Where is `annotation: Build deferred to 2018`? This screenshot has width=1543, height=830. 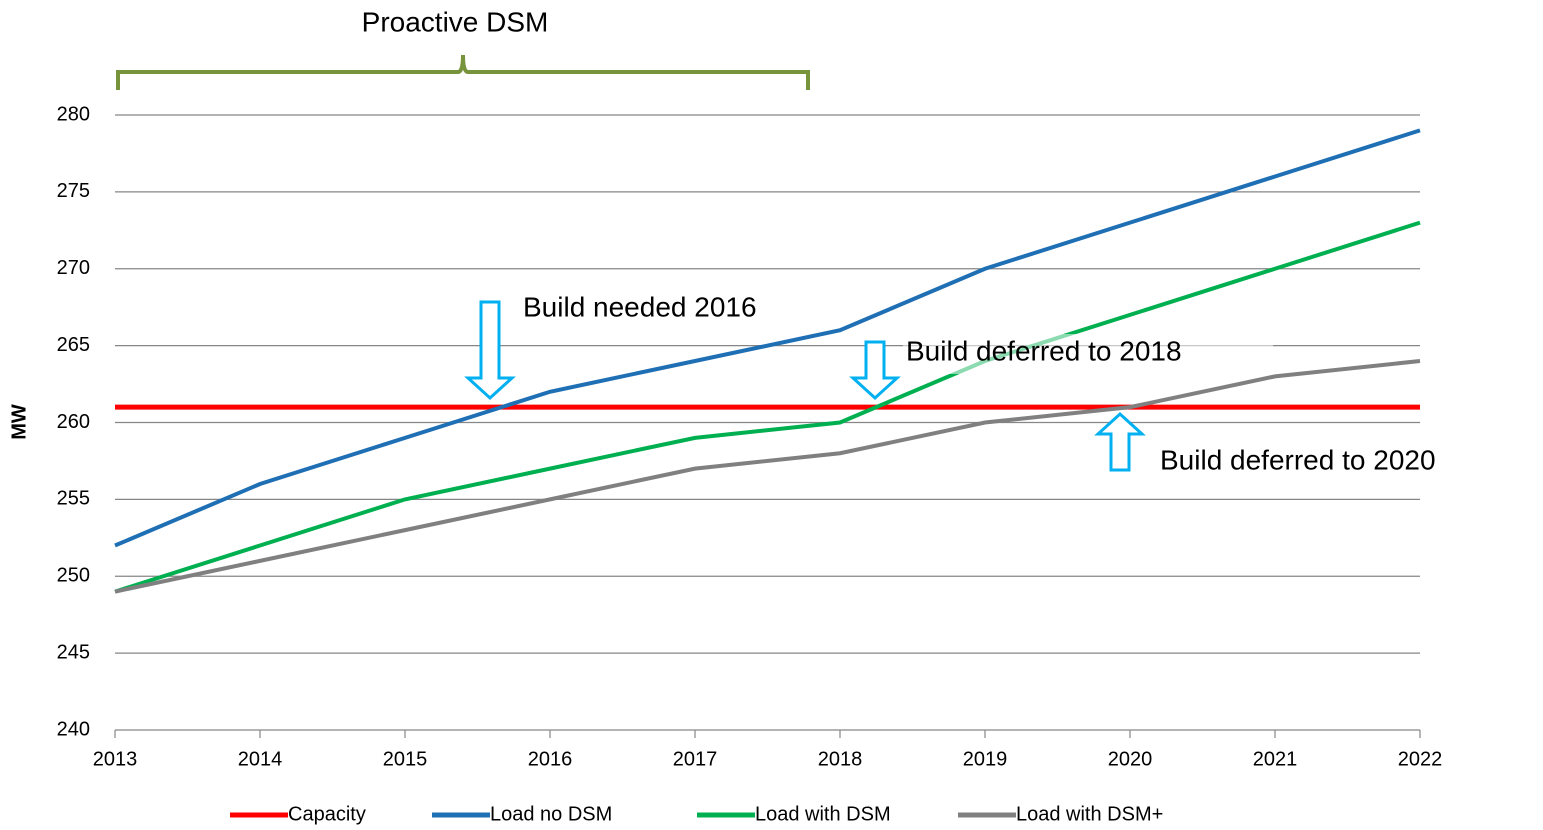
annotation: Build deferred to 2018 is located at coordinates (1044, 350).